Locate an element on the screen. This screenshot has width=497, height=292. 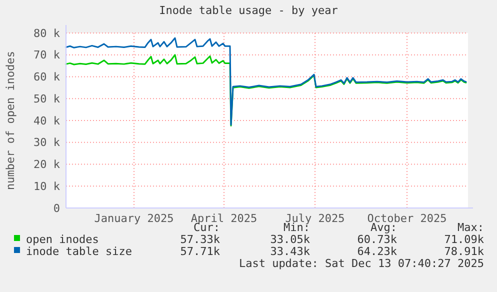
y-tick-label: 0 is located at coordinates (56, 208).